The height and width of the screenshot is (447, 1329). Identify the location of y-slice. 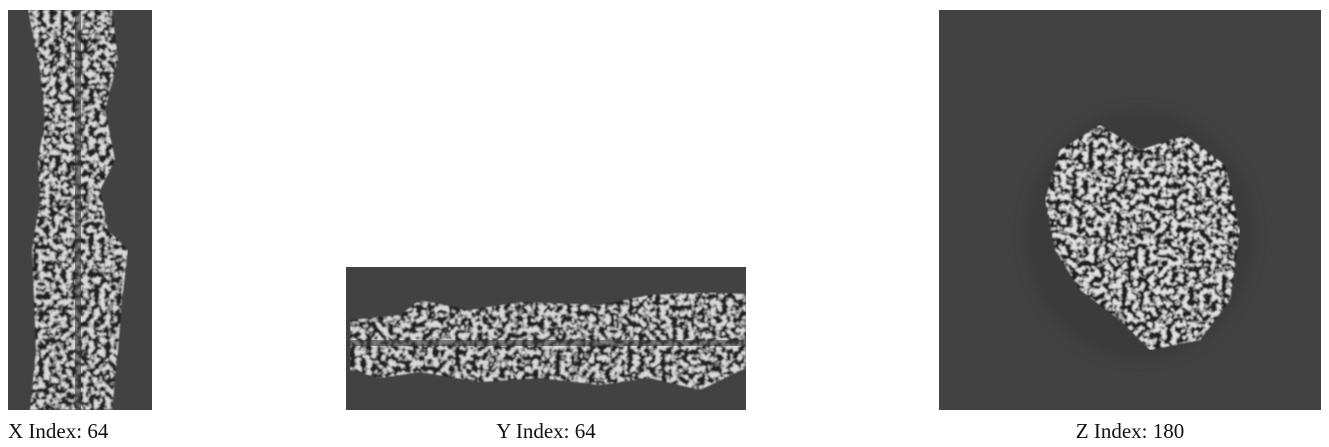
(546, 338).